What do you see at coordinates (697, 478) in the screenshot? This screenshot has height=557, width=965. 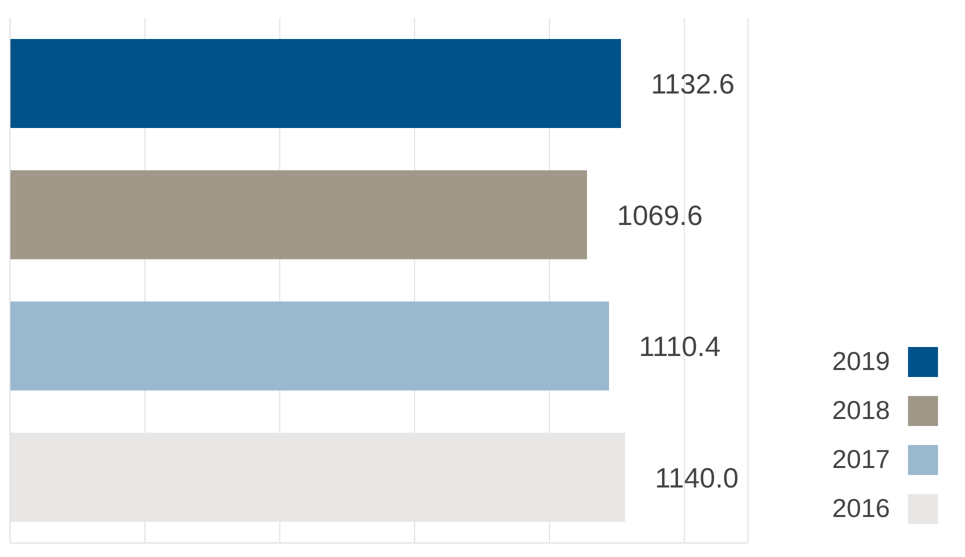 I see `data-label: 1140.0` at bounding box center [697, 478].